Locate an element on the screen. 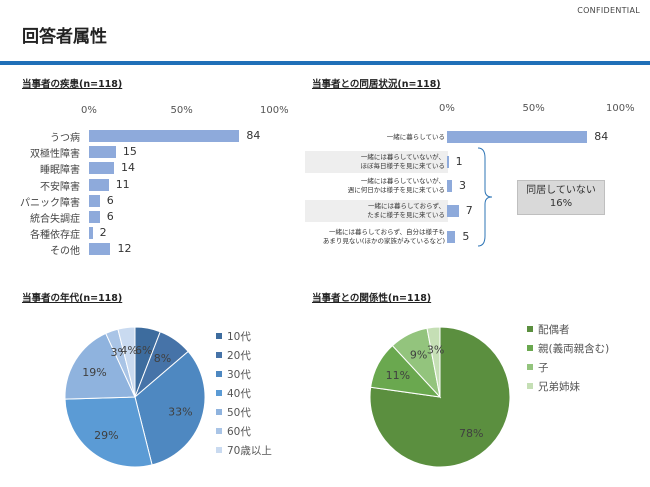  cohabitation-category-label: 一緒には暮らしていないが、 ほぼ毎日様子を見に来ている is located at coordinates (375, 162).